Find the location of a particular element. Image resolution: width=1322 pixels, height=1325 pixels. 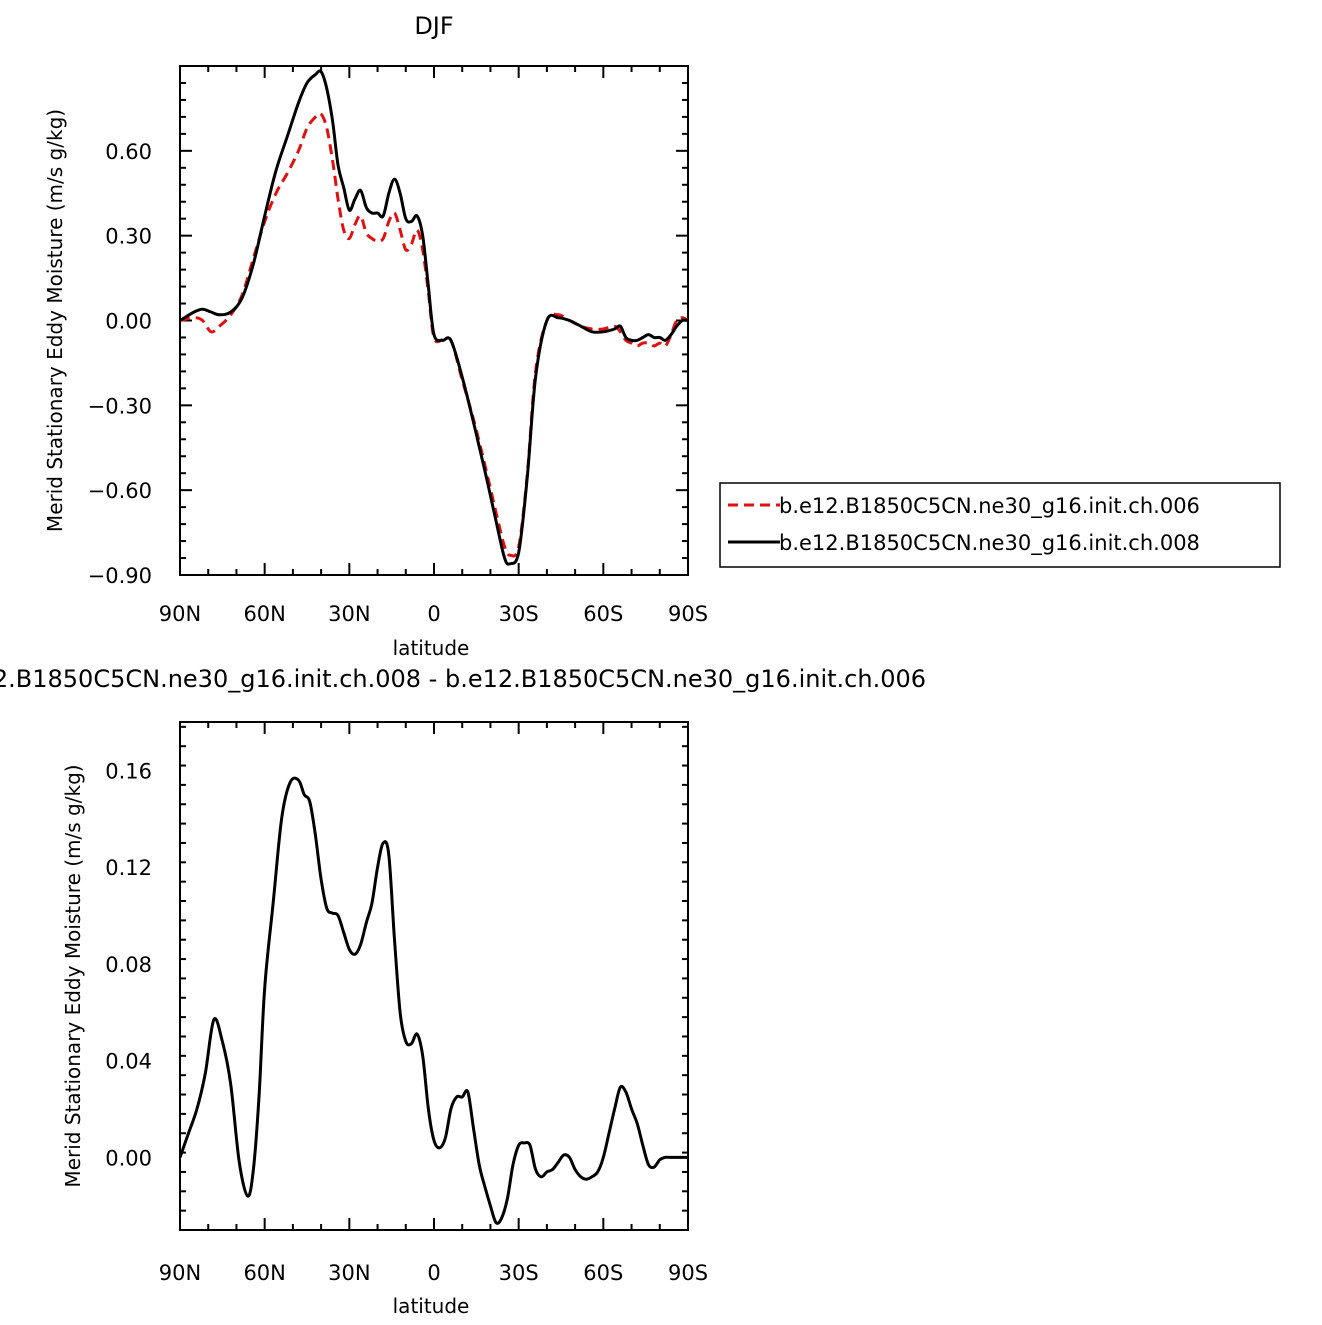

plot-frame is located at coordinates (434, 320).